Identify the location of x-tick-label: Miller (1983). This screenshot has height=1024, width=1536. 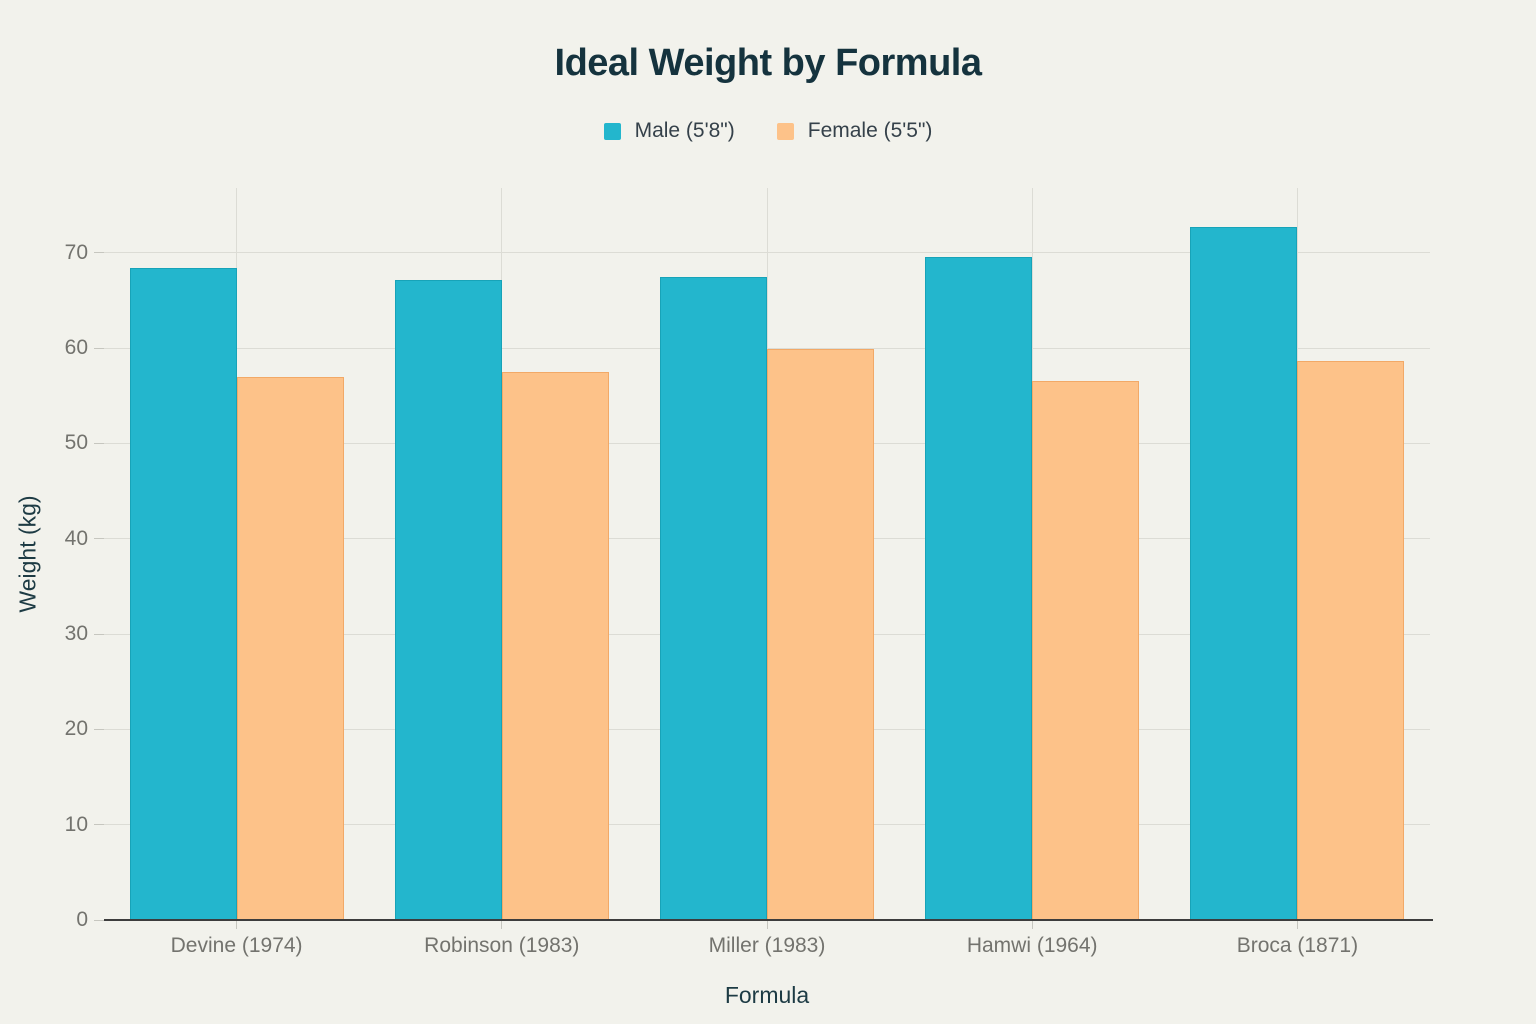
(767, 945).